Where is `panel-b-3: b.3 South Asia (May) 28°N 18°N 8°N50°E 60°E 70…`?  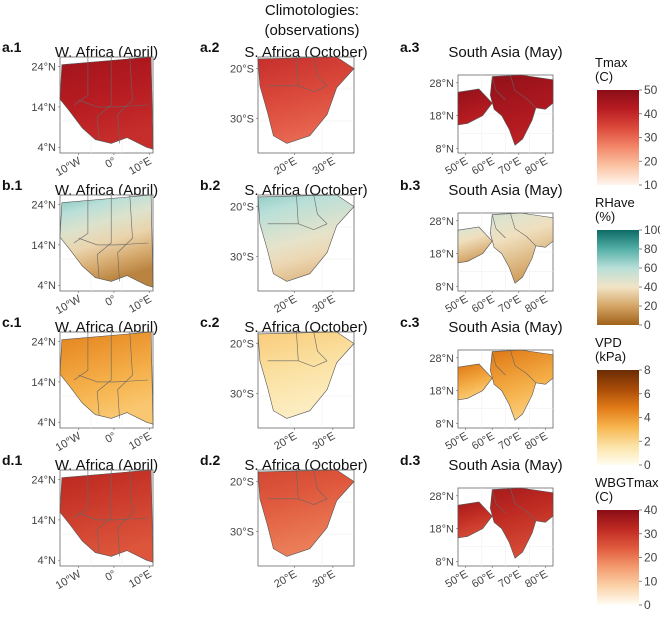
panel-b-3: b.3 South Asia (May) 28°N 18°N 8°N50°E 60°E 70… is located at coordinates (481, 246).